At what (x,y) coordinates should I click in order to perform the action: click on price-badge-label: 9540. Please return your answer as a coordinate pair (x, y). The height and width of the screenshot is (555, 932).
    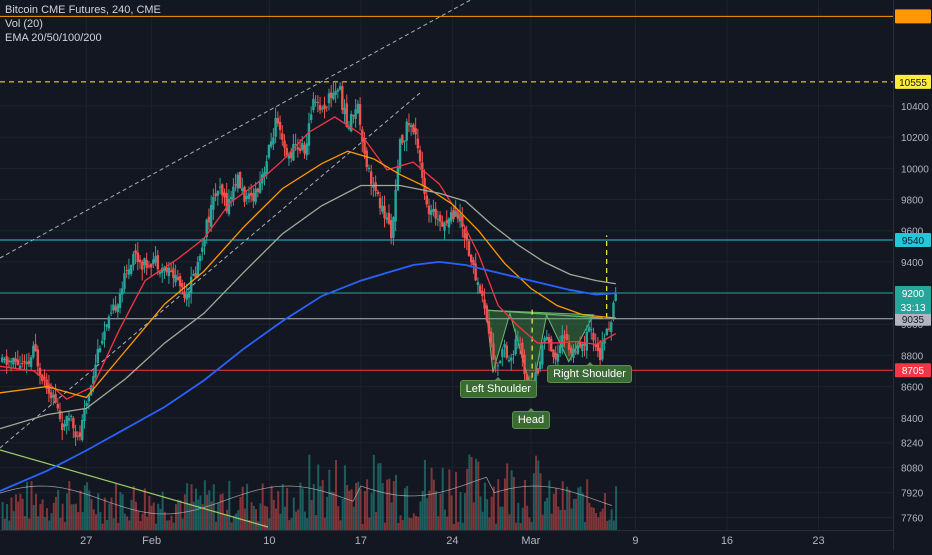
    Looking at the image, I should click on (913, 241).